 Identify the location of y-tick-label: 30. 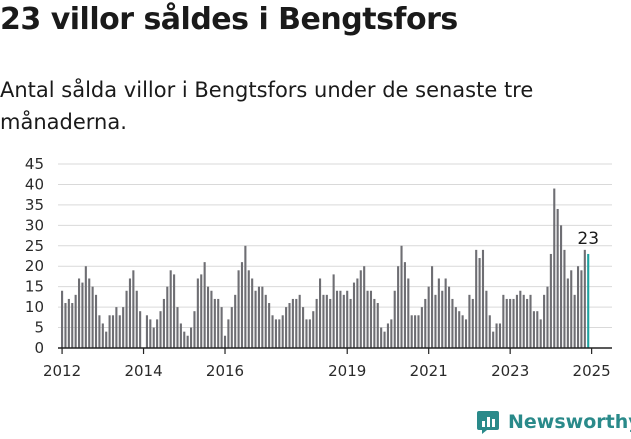
(34, 225).